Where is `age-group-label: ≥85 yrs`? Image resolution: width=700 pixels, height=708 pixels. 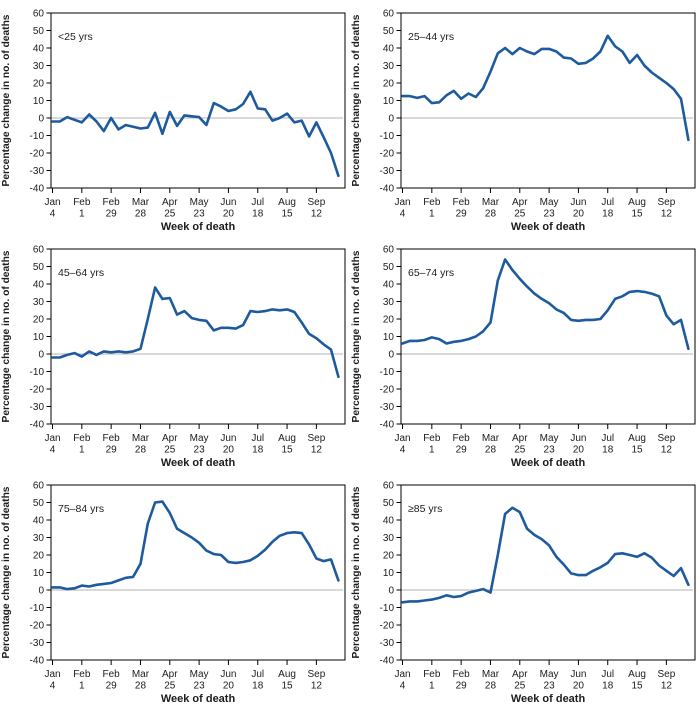 age-group-label: ≥85 yrs is located at coordinates (425, 509).